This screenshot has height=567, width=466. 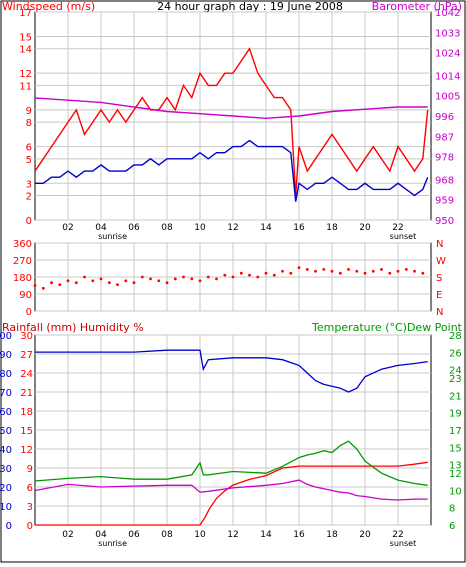 What do you see at coordinates (26, 336) in the screenshot?
I see `rainfall-tick-label: 30` at bounding box center [26, 336].